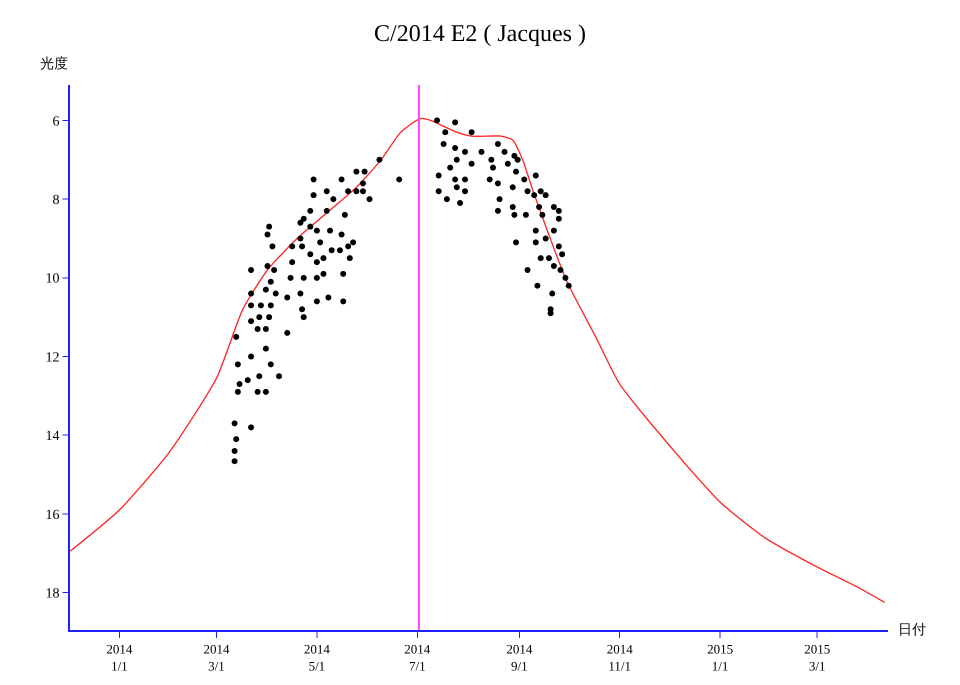  Describe the element at coordinates (417, 657) in the screenshot. I see `x-tick-label: 2014 7/1` at that location.